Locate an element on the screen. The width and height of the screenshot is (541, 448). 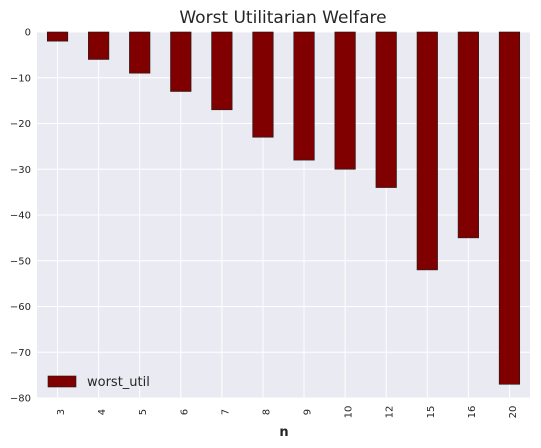
y-tick-label: −40 is located at coordinates (20, 216).